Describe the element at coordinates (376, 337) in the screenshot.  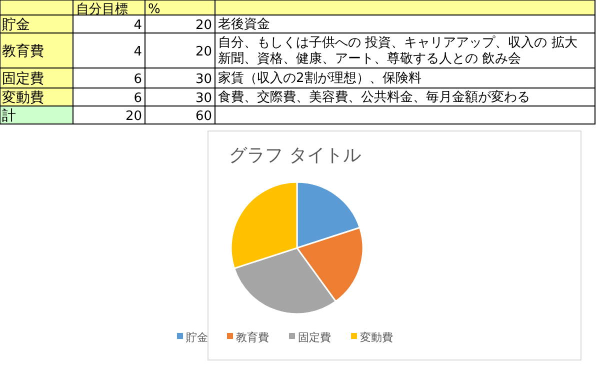
I see `legend-label: 変動費` at that location.